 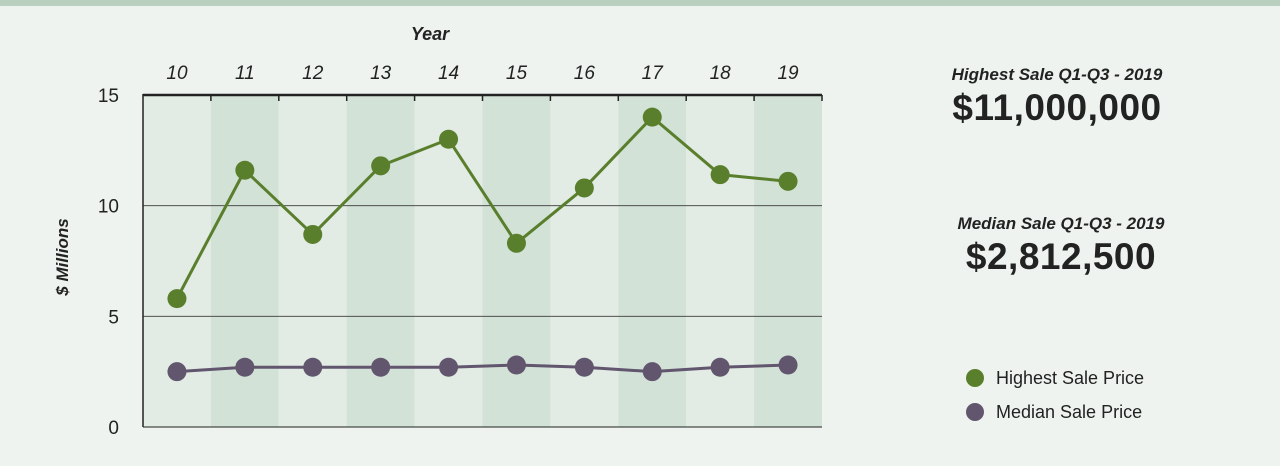 I want to click on highest-sale-label: Highest Sale Q1-Q3 - 2019, so click(x=1057, y=74).